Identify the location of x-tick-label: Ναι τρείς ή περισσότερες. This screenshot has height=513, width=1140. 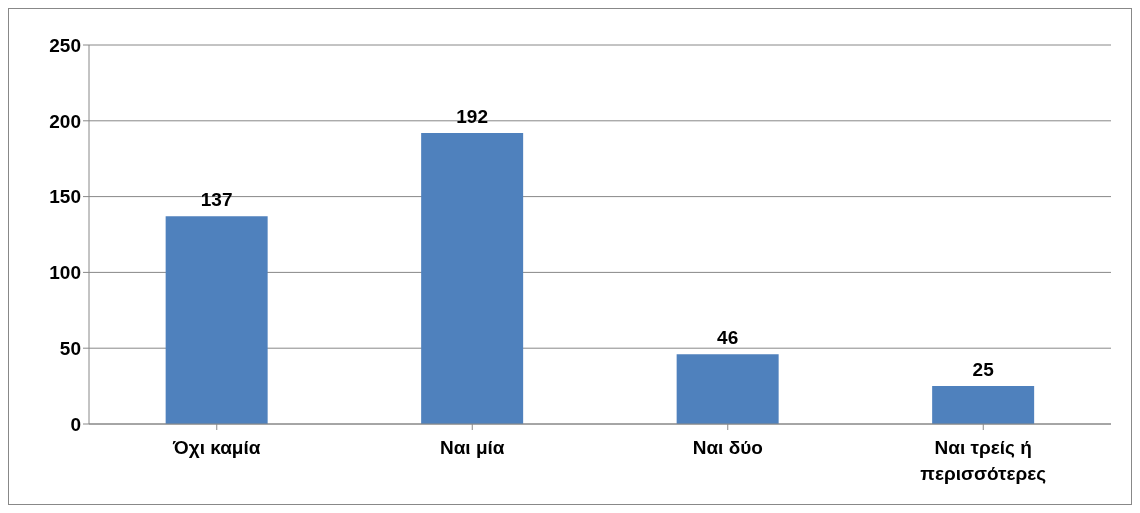
(983, 460).